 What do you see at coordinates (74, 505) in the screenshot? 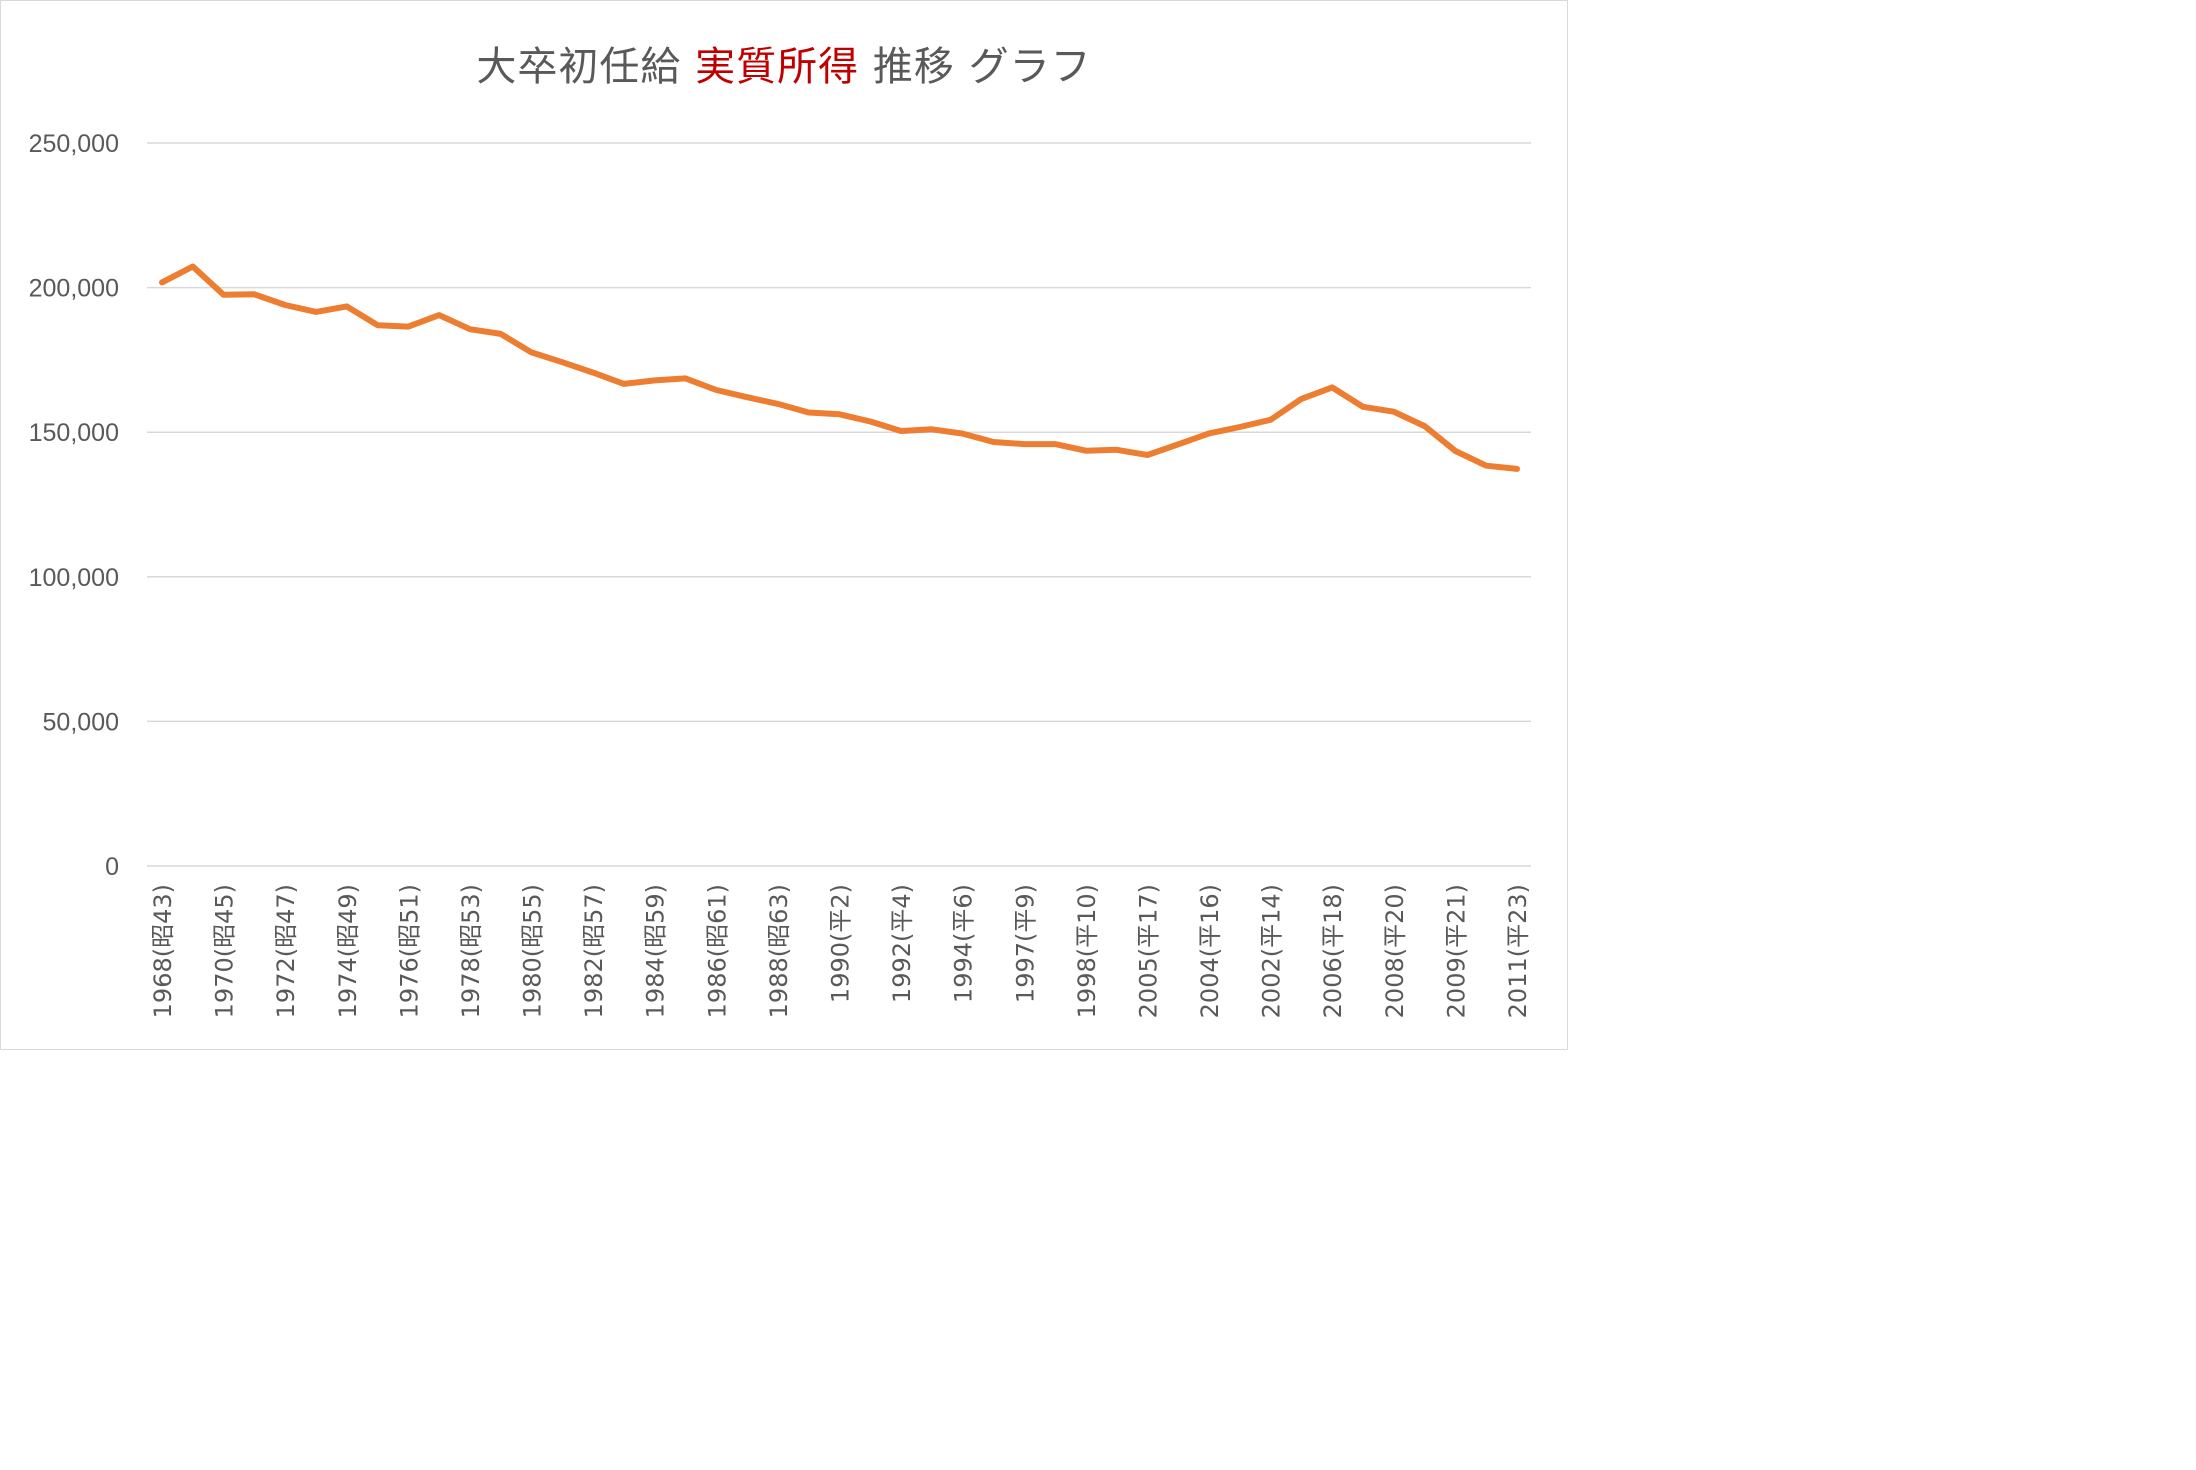
I see `y-axis-ticks: 0 50,000 100,000 150,000 200,000 250,000` at bounding box center [74, 505].